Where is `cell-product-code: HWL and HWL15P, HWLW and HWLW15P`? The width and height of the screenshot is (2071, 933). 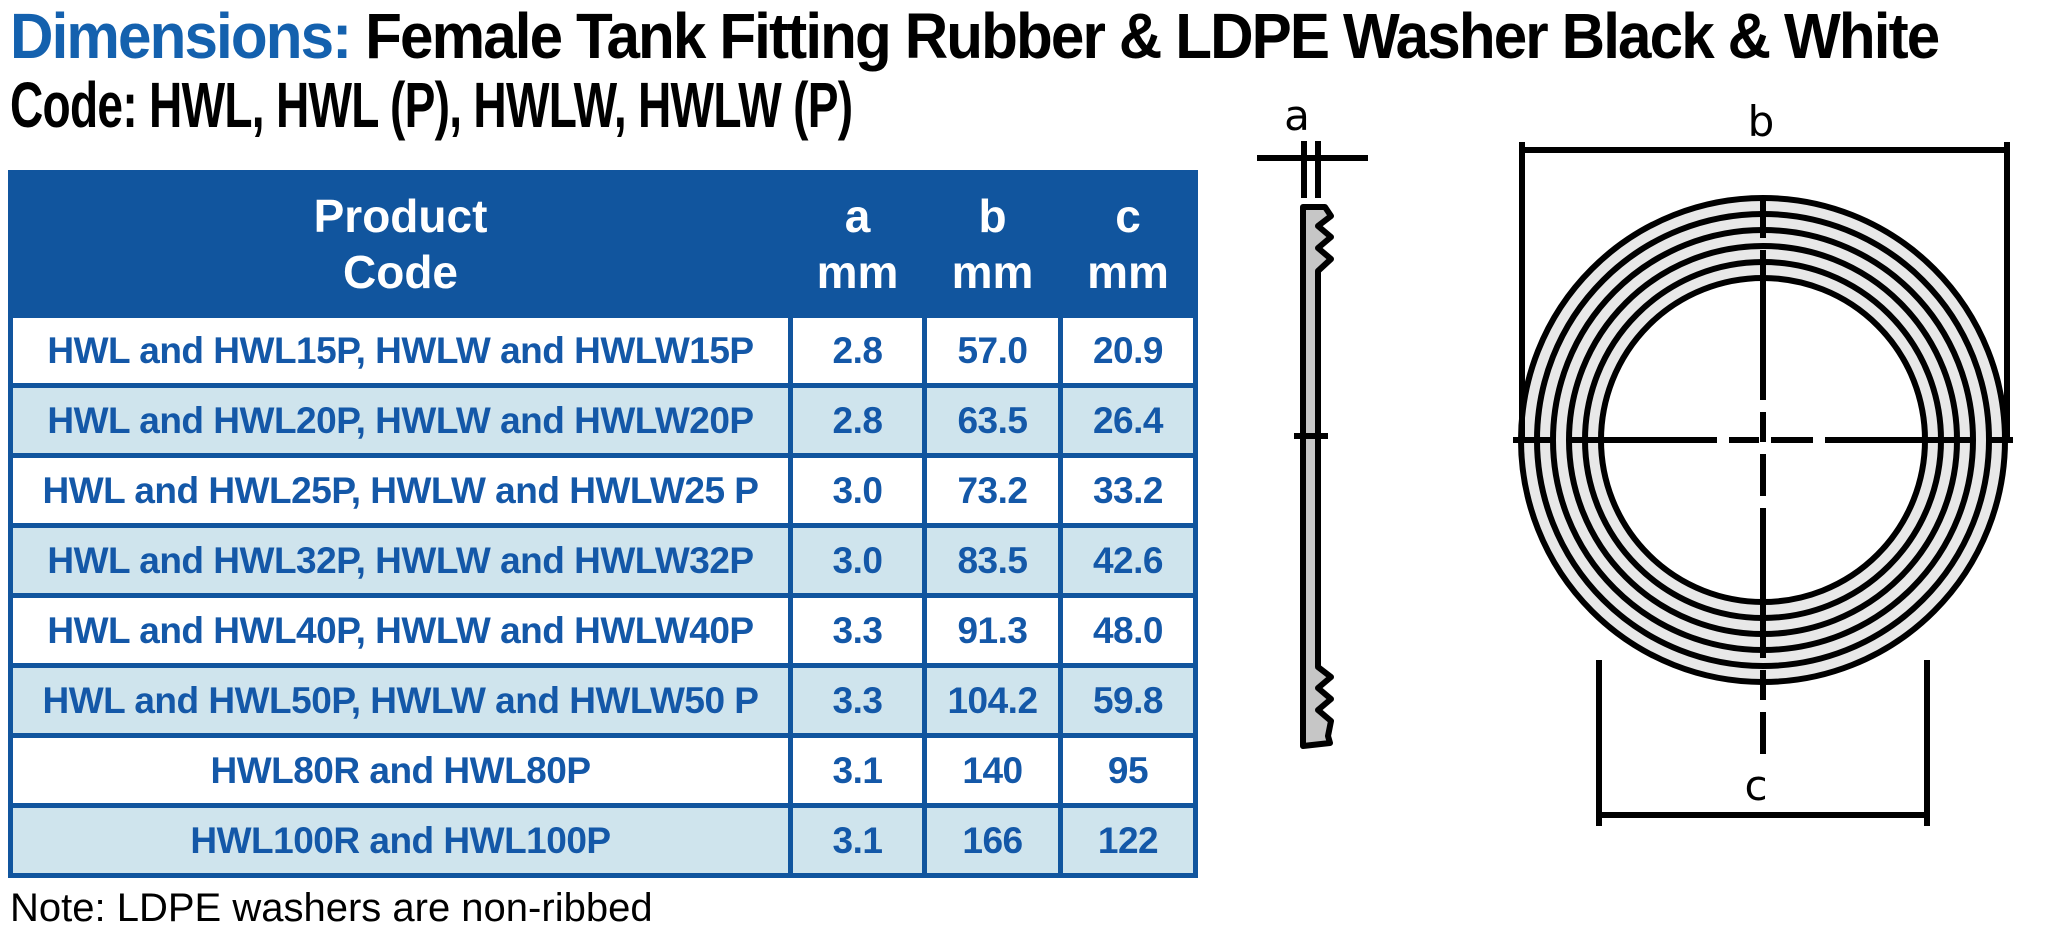 cell-product-code: HWL and HWL15P, HWLW and HWLW15P is located at coordinates (400, 350).